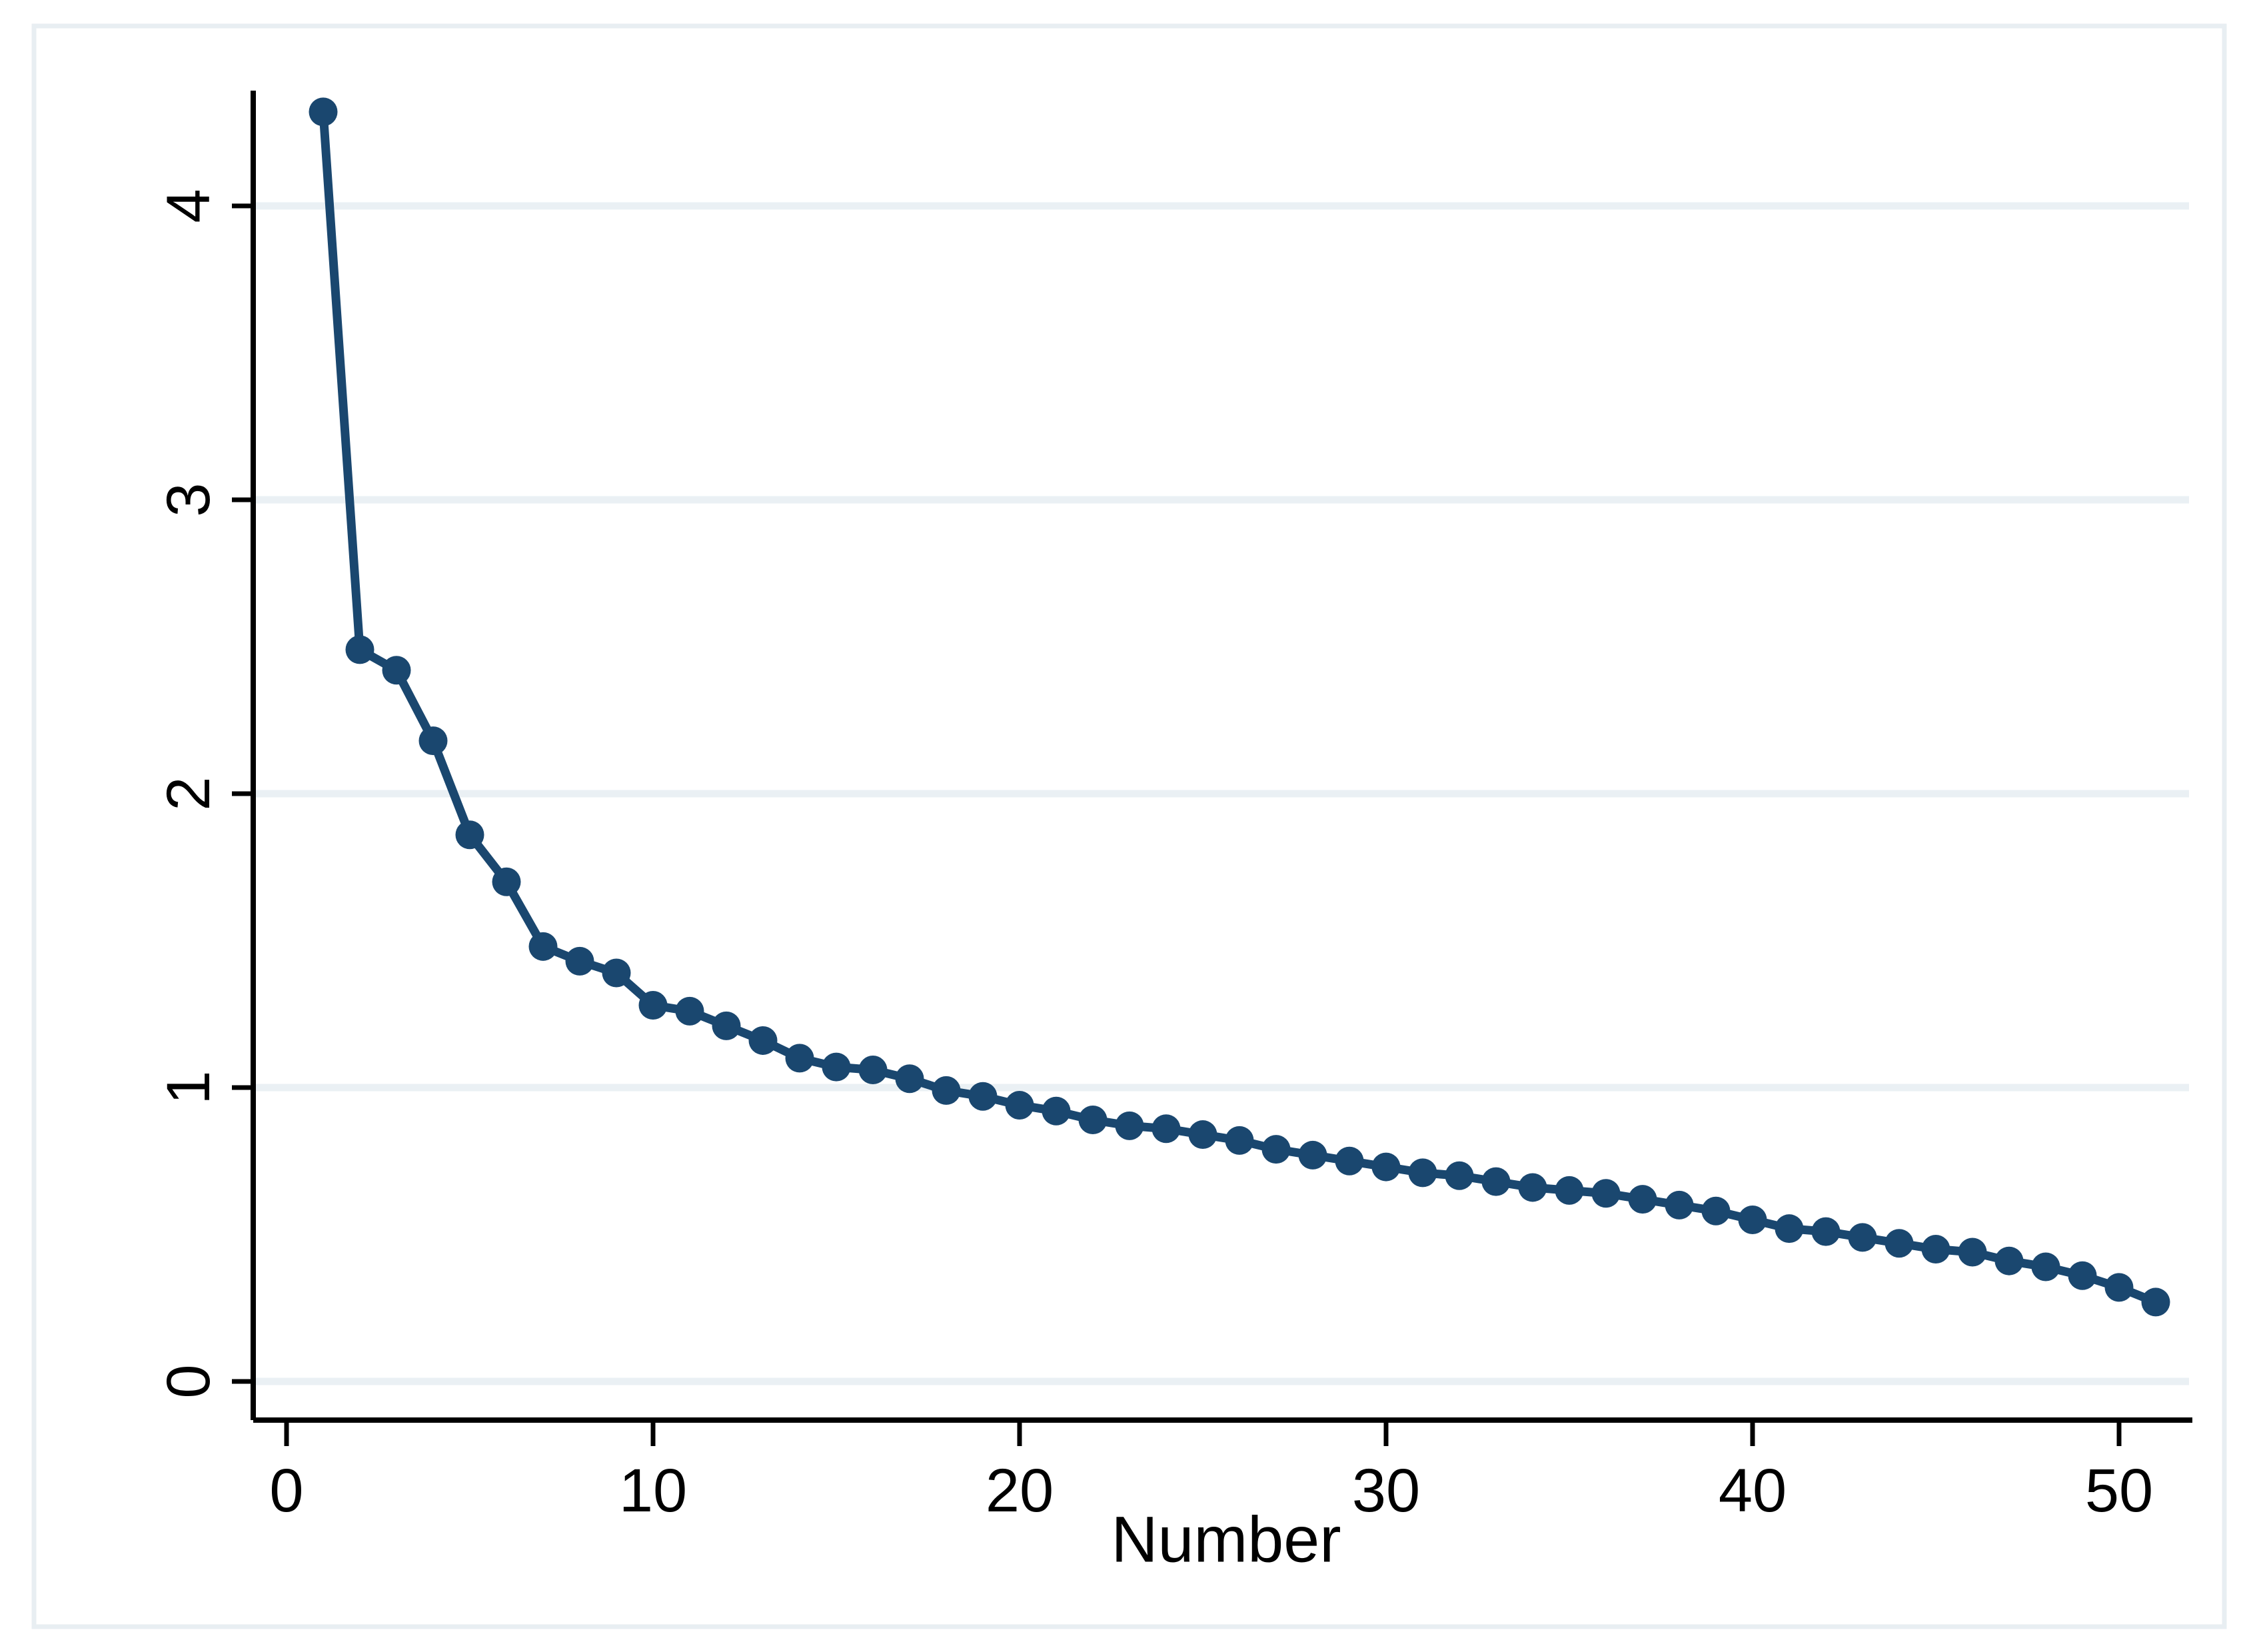 Image resolution: width=2257 pixels, height=1652 pixels. Describe the element at coordinates (1386, 1491) in the screenshot. I see `x-tick-label-30: 30` at that location.